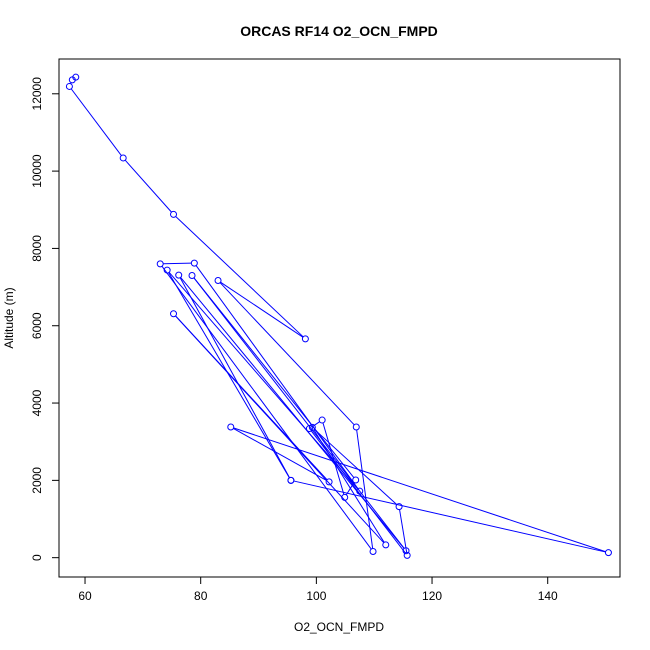 Image resolution: width=650 pixels, height=650 pixels. Describe the element at coordinates (316, 596) in the screenshot. I see `x-tick-label: 100` at that location.